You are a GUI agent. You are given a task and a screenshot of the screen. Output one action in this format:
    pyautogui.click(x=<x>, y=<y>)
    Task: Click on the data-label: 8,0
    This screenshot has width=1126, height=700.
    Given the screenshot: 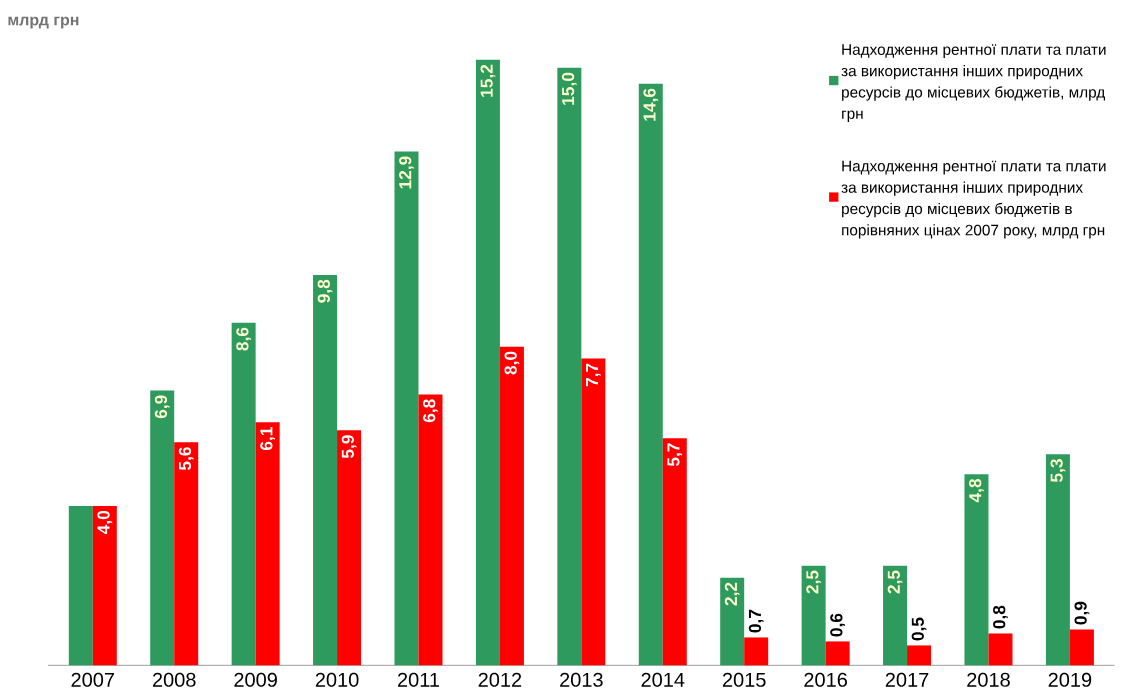 What is the action you would take?
    pyautogui.click(x=512, y=363)
    